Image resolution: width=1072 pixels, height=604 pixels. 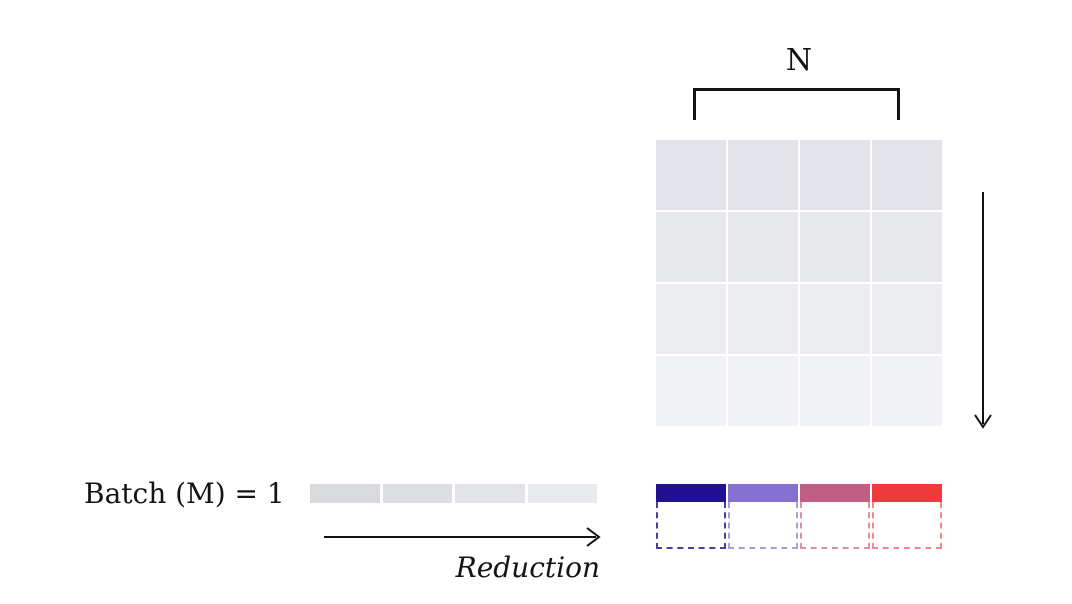 What do you see at coordinates (796, 104) in the screenshot?
I see `n-dimension-bracket` at bounding box center [796, 104].